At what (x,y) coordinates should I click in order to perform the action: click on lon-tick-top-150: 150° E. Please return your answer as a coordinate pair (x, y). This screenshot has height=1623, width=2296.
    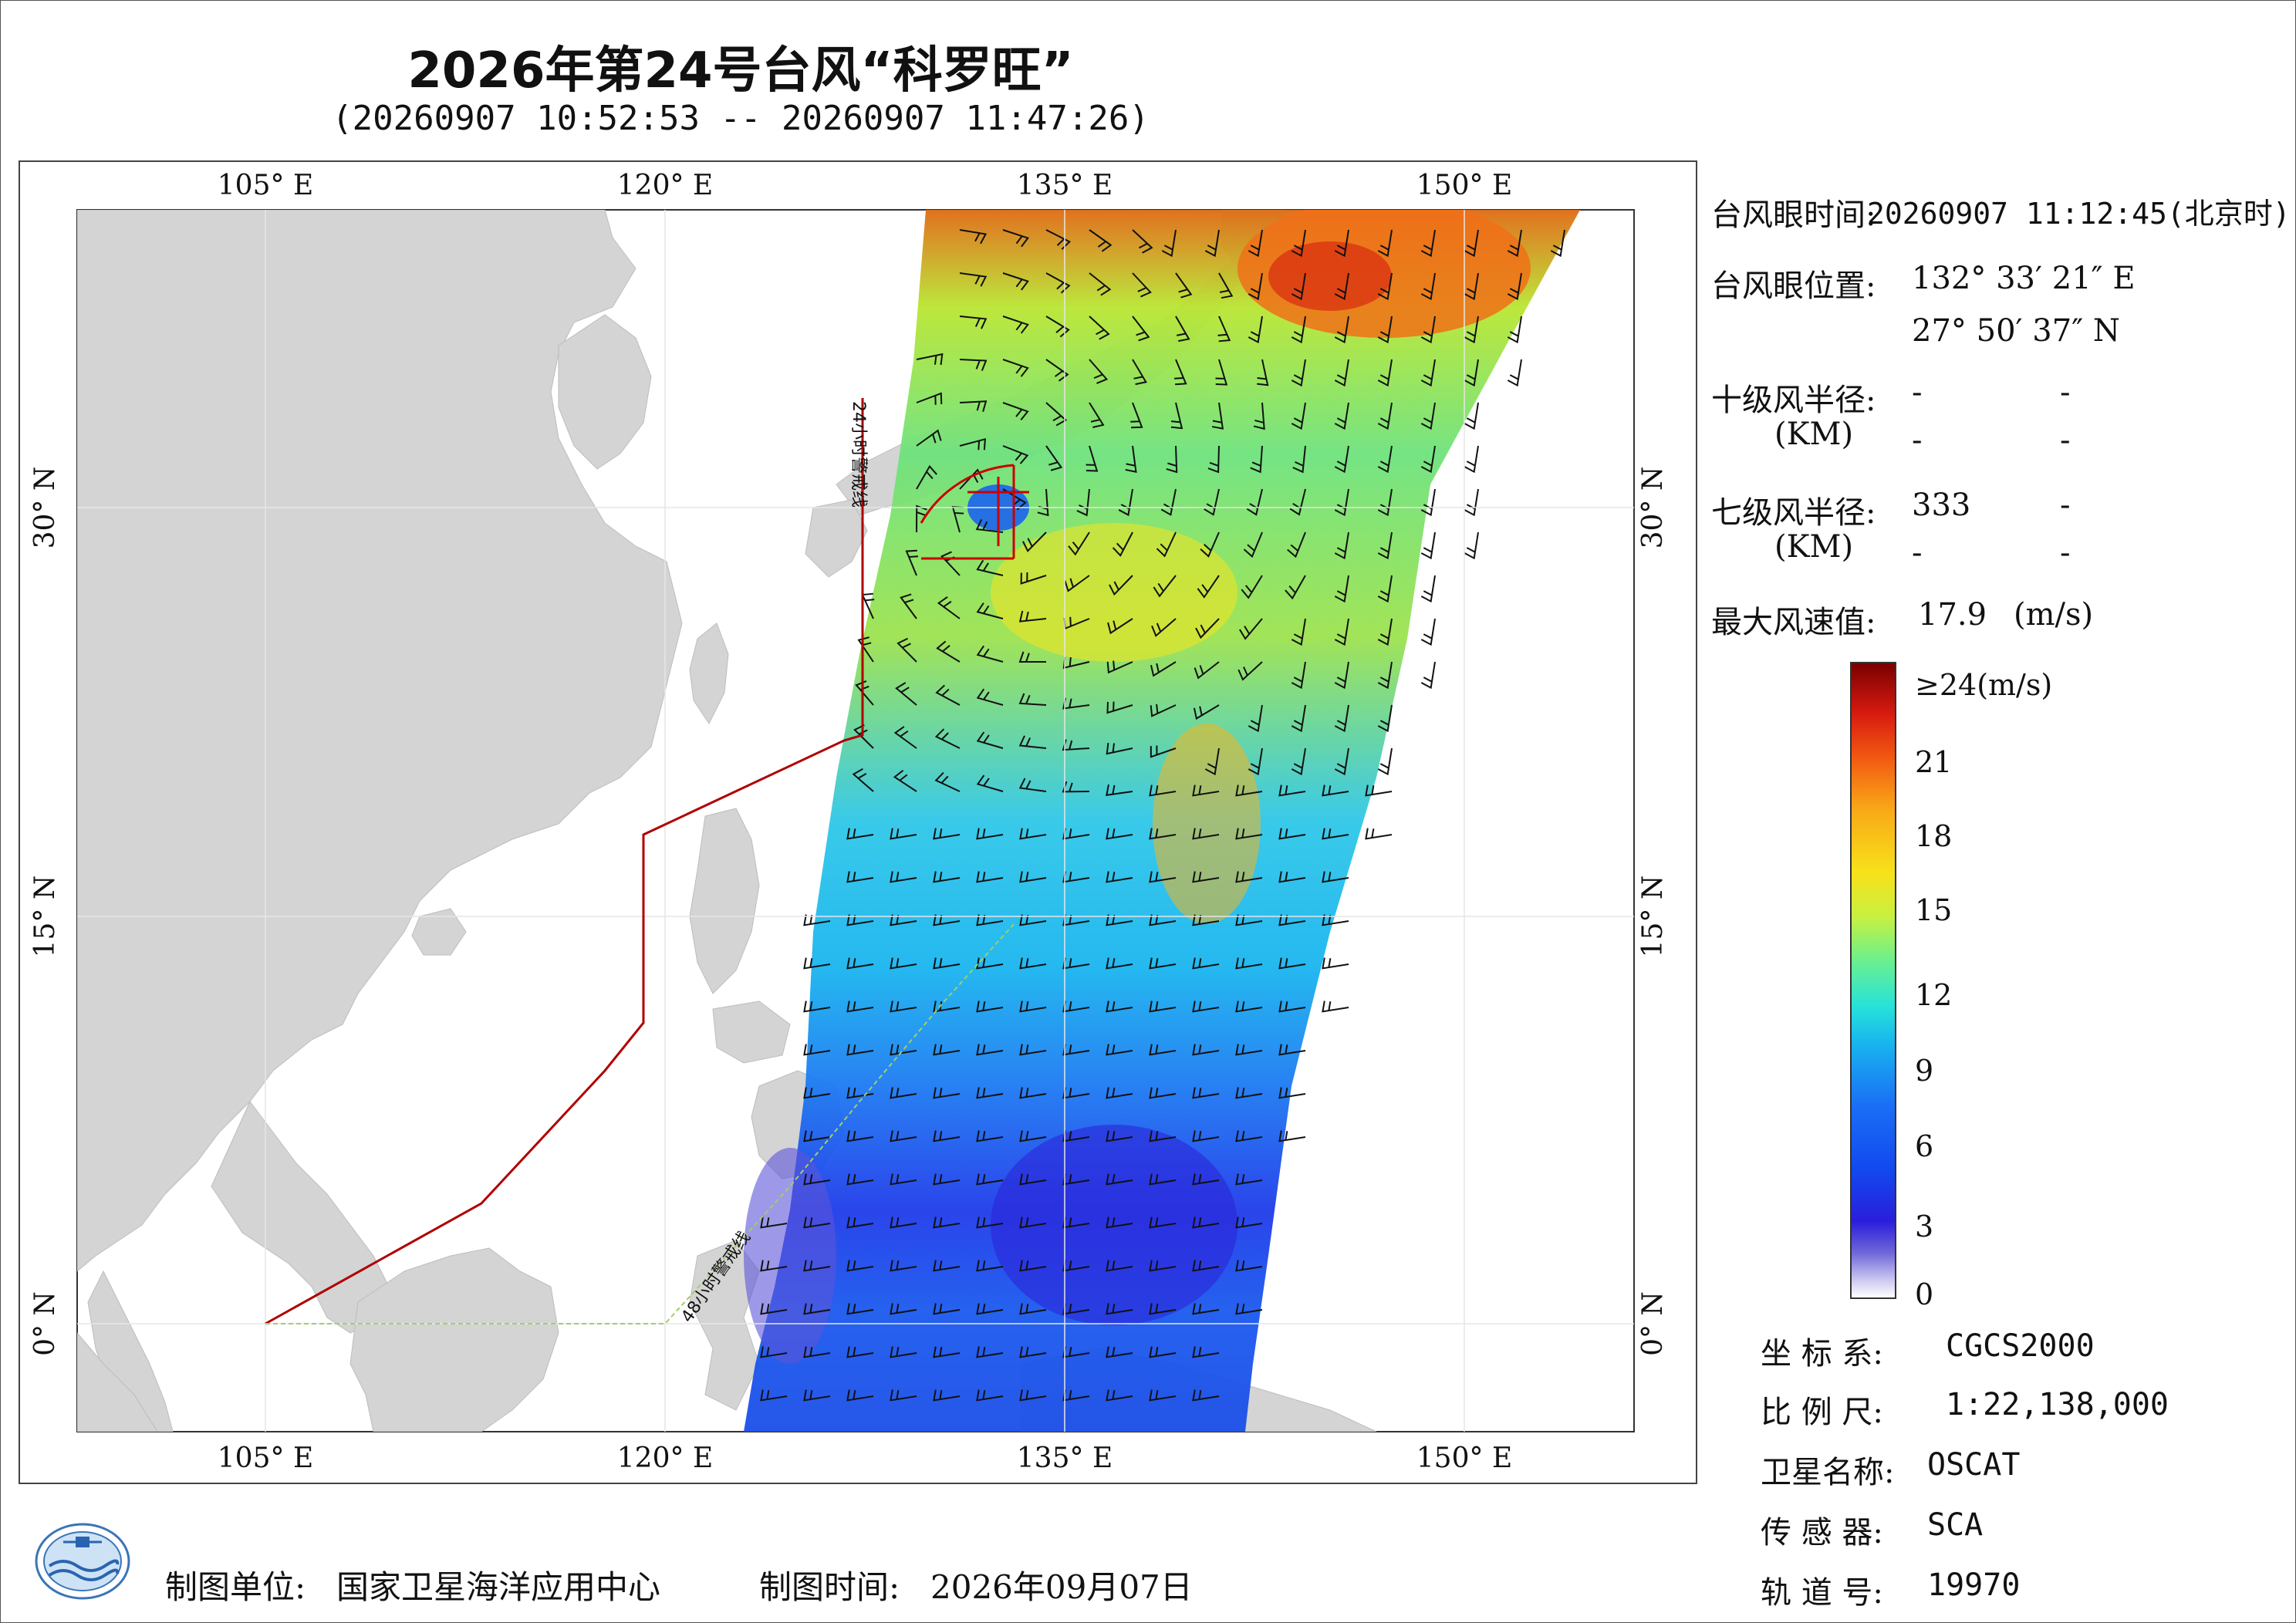
    Looking at the image, I should click on (1464, 185).